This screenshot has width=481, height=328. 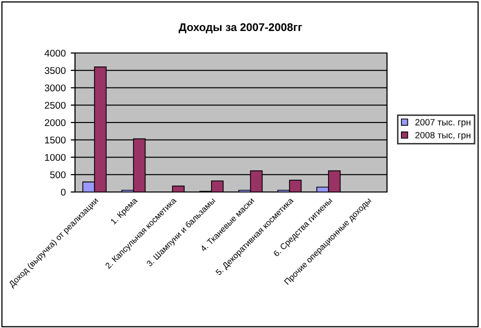 What do you see at coordinates (442, 136) in the screenshot?
I see `legend-label: 2008 тыс, грн` at bounding box center [442, 136].